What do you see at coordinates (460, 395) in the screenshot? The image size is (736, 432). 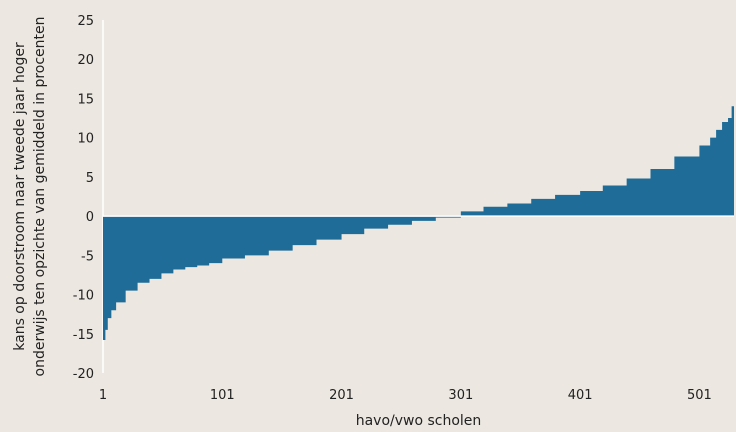 I see `x-tick-label: 301` at bounding box center [460, 395].